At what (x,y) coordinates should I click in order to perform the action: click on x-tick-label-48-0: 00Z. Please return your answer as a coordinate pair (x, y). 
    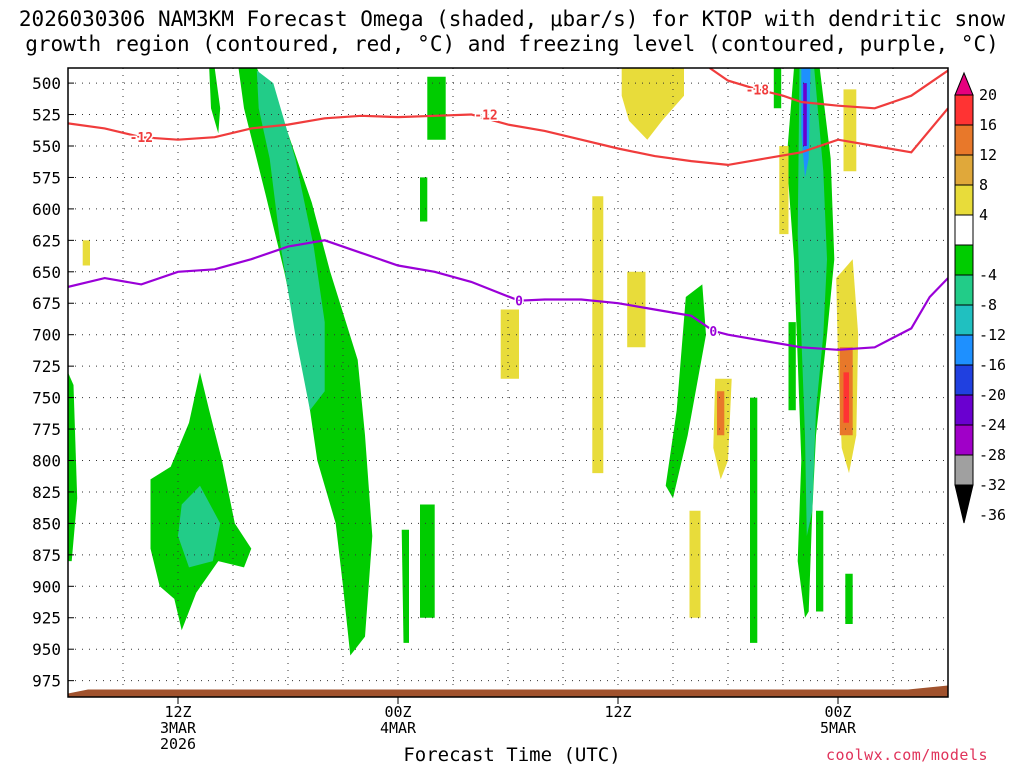
    Looking at the image, I should click on (837, 712).